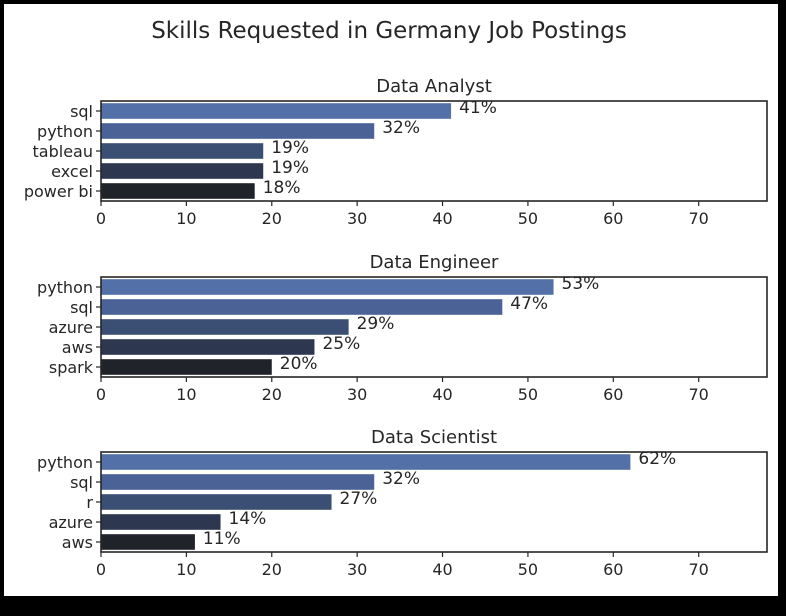 The image size is (786, 616). I want to click on x-tick-label-1-2: 20, so click(272, 394).